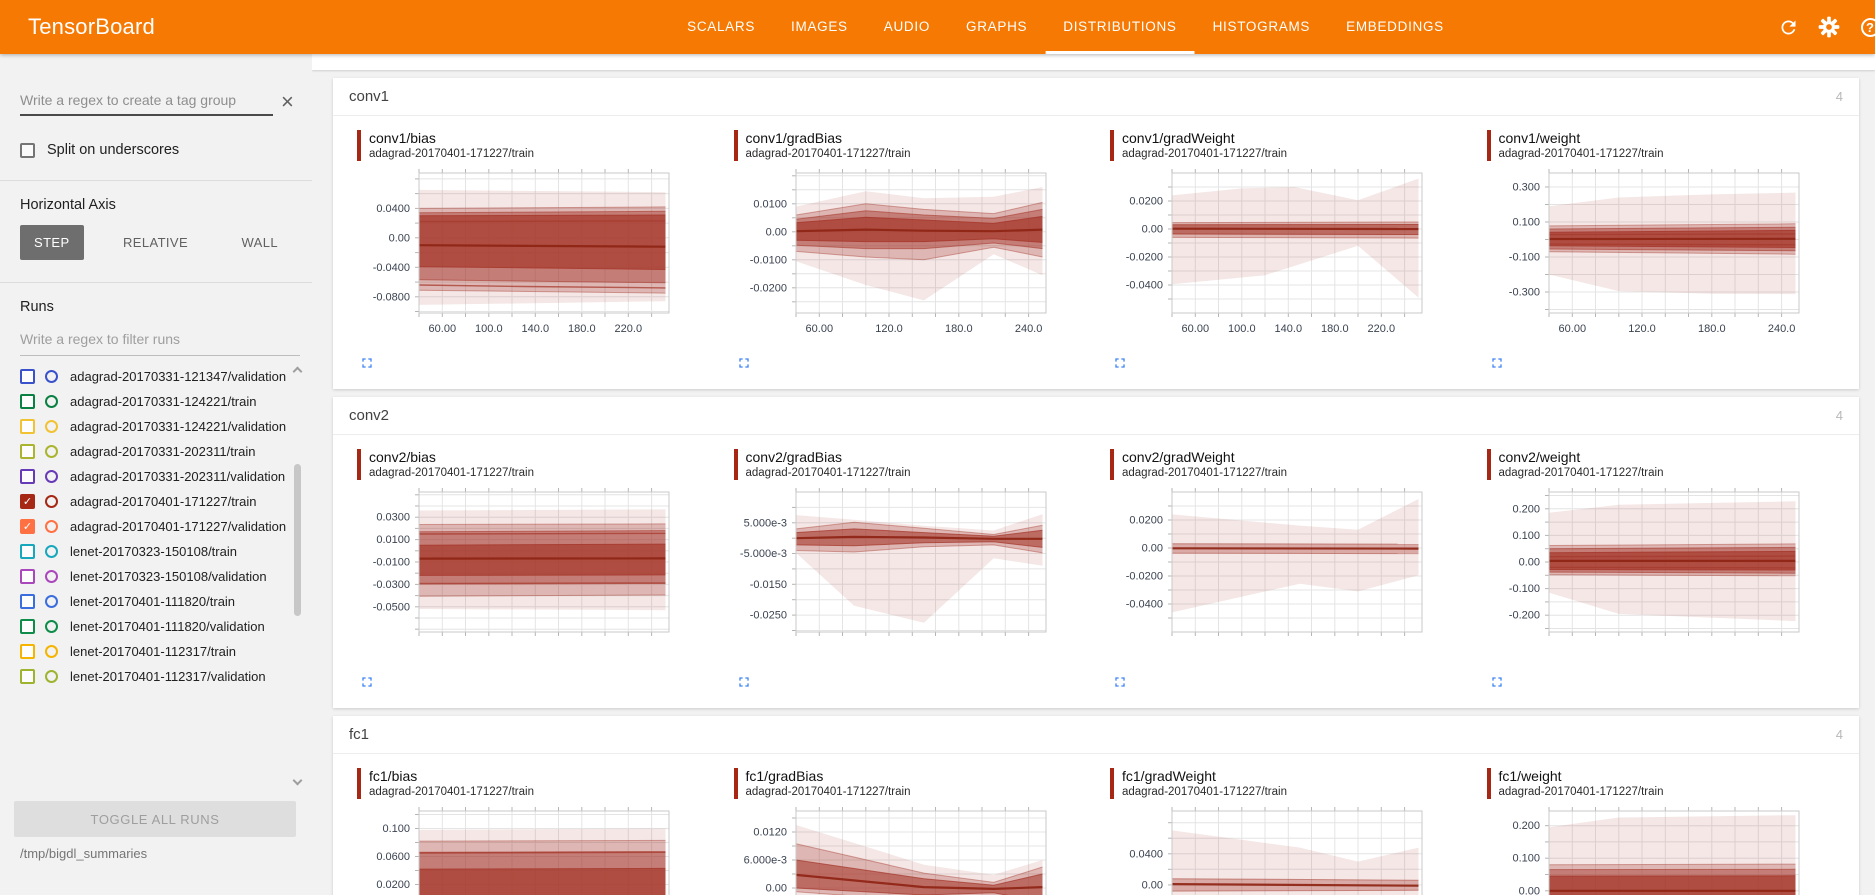 This screenshot has height=895, width=1875. Describe the element at coordinates (163, 501) in the screenshot. I see `run-label: adagrad-20170401-171227/train` at that location.